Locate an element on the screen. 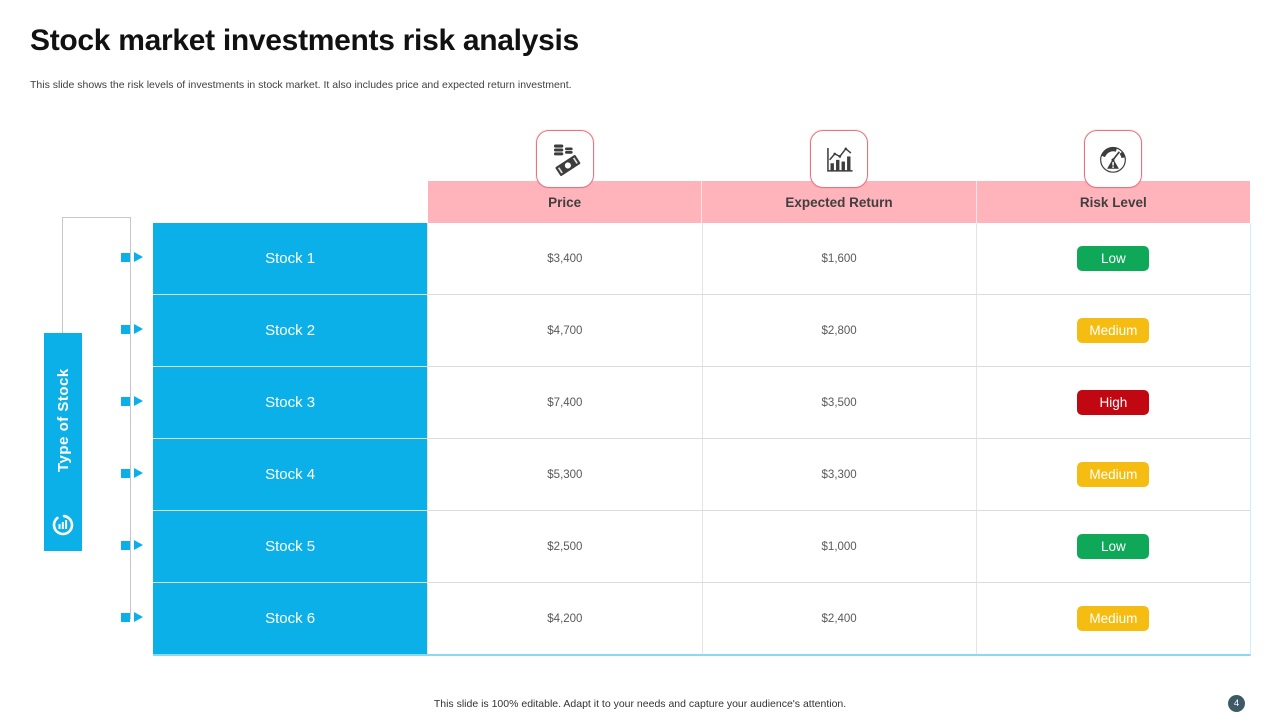  expected-return-icon-box is located at coordinates (839, 159).